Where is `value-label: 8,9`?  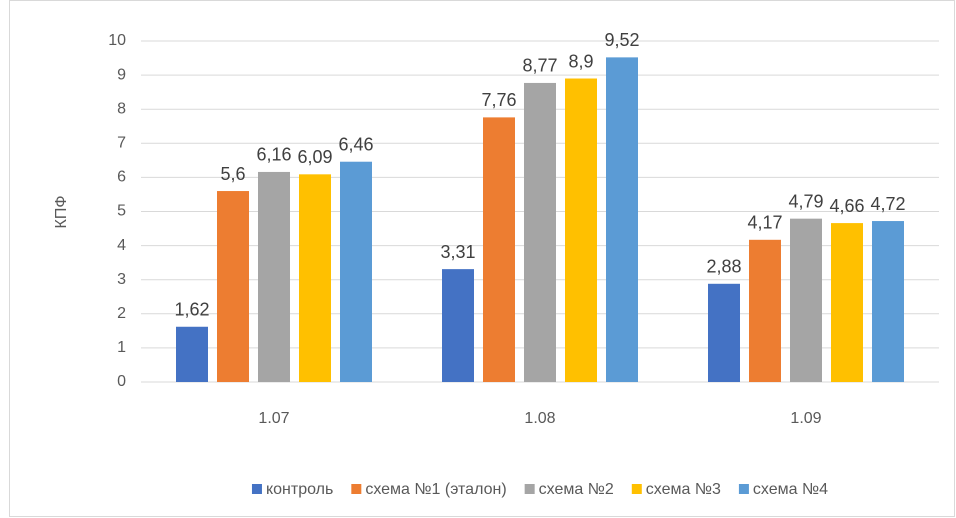
value-label: 8,9 is located at coordinates (580, 61).